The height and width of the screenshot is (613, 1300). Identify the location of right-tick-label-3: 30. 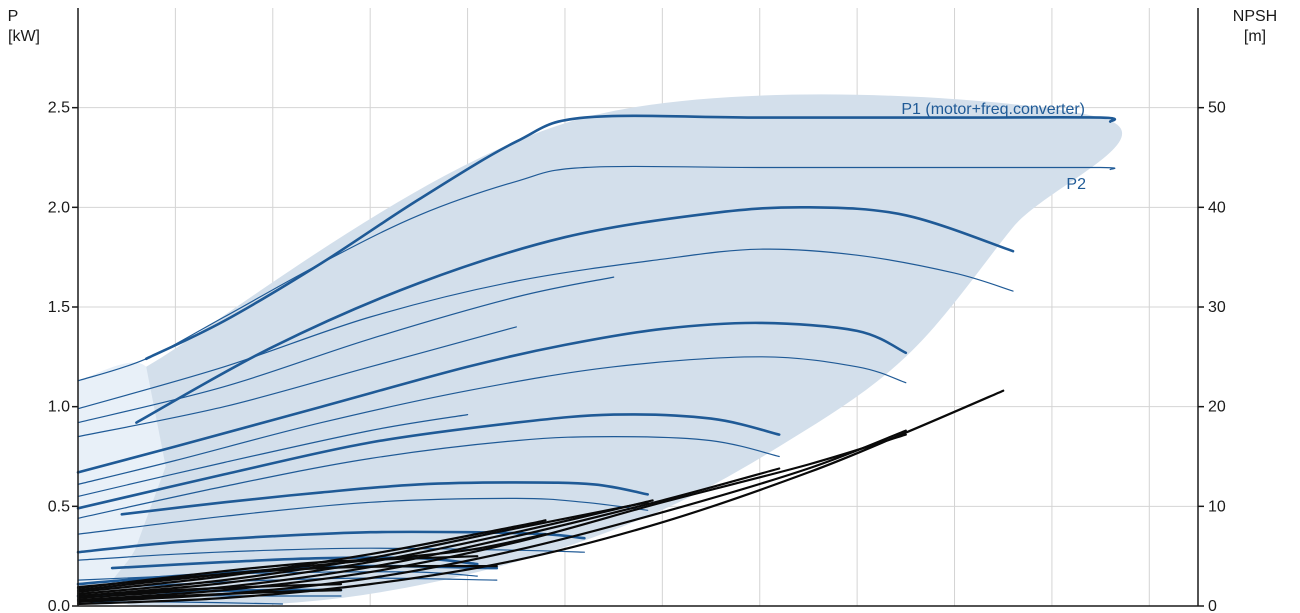
(1217, 307).